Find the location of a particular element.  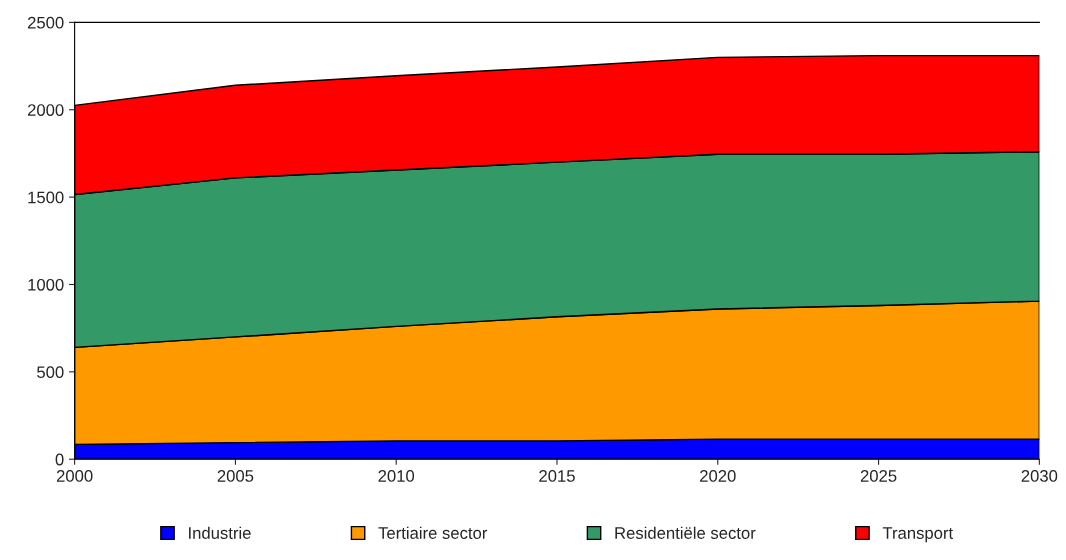

x-tick-label: 2005 is located at coordinates (235, 476).